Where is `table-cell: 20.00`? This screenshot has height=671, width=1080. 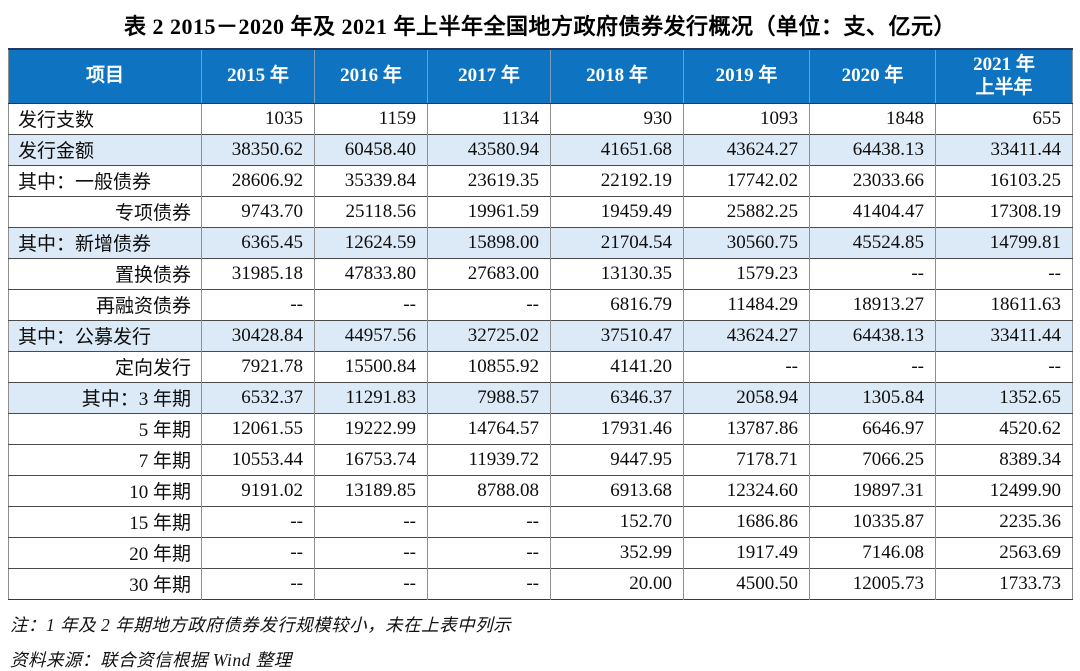 table-cell: 20.00 is located at coordinates (617, 583).